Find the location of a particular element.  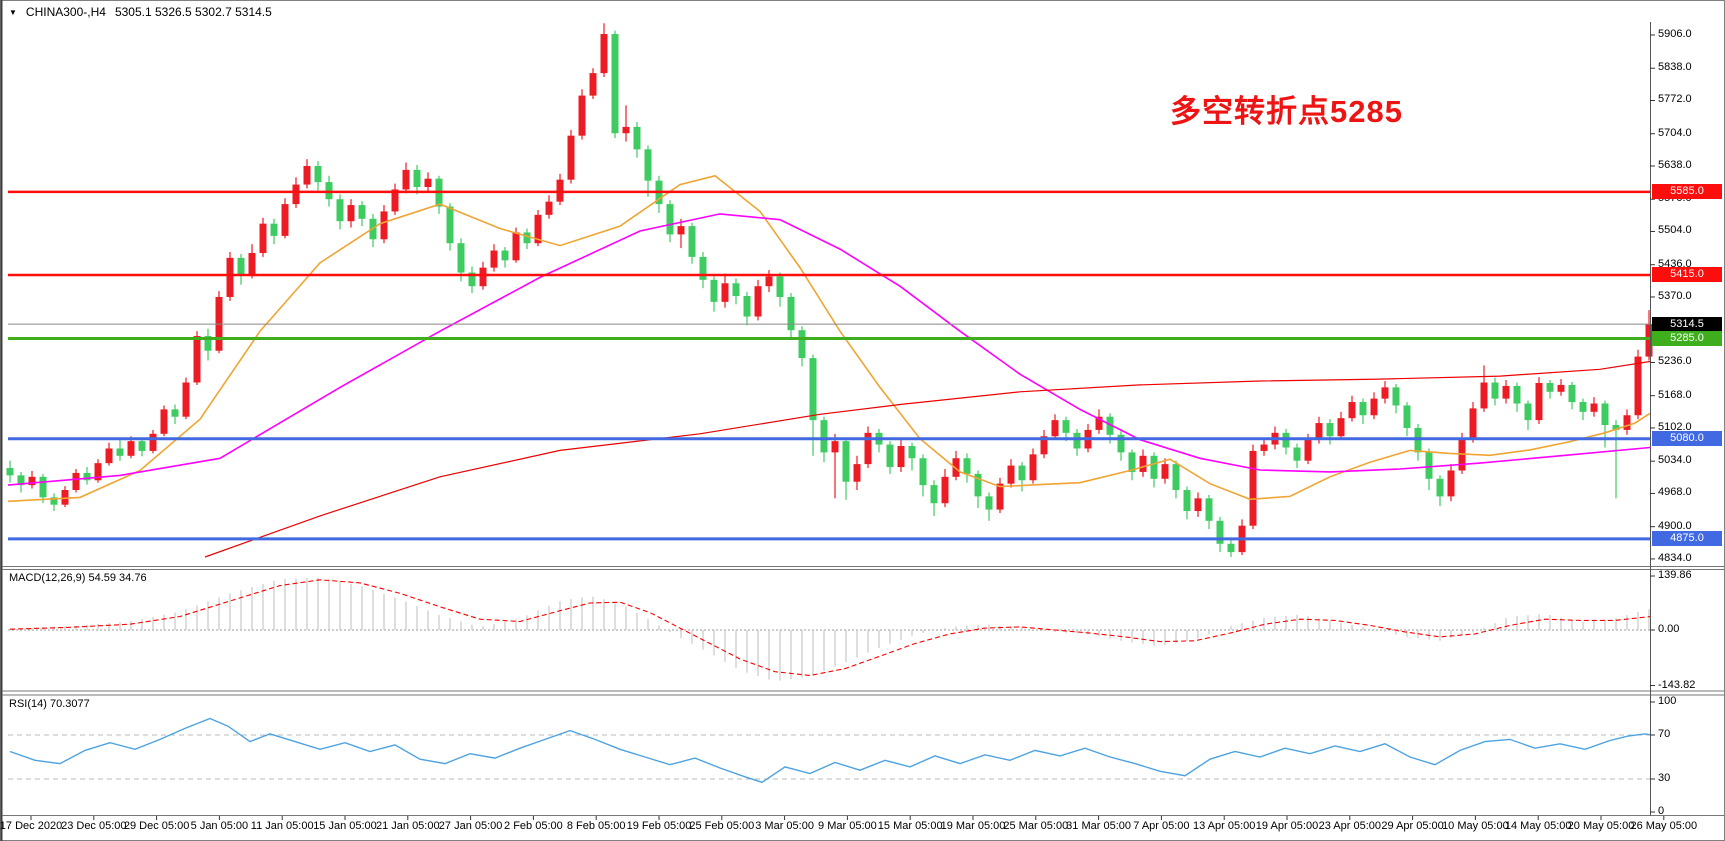

symbol-label: CHINA300-,H4 is located at coordinates (65, 12).